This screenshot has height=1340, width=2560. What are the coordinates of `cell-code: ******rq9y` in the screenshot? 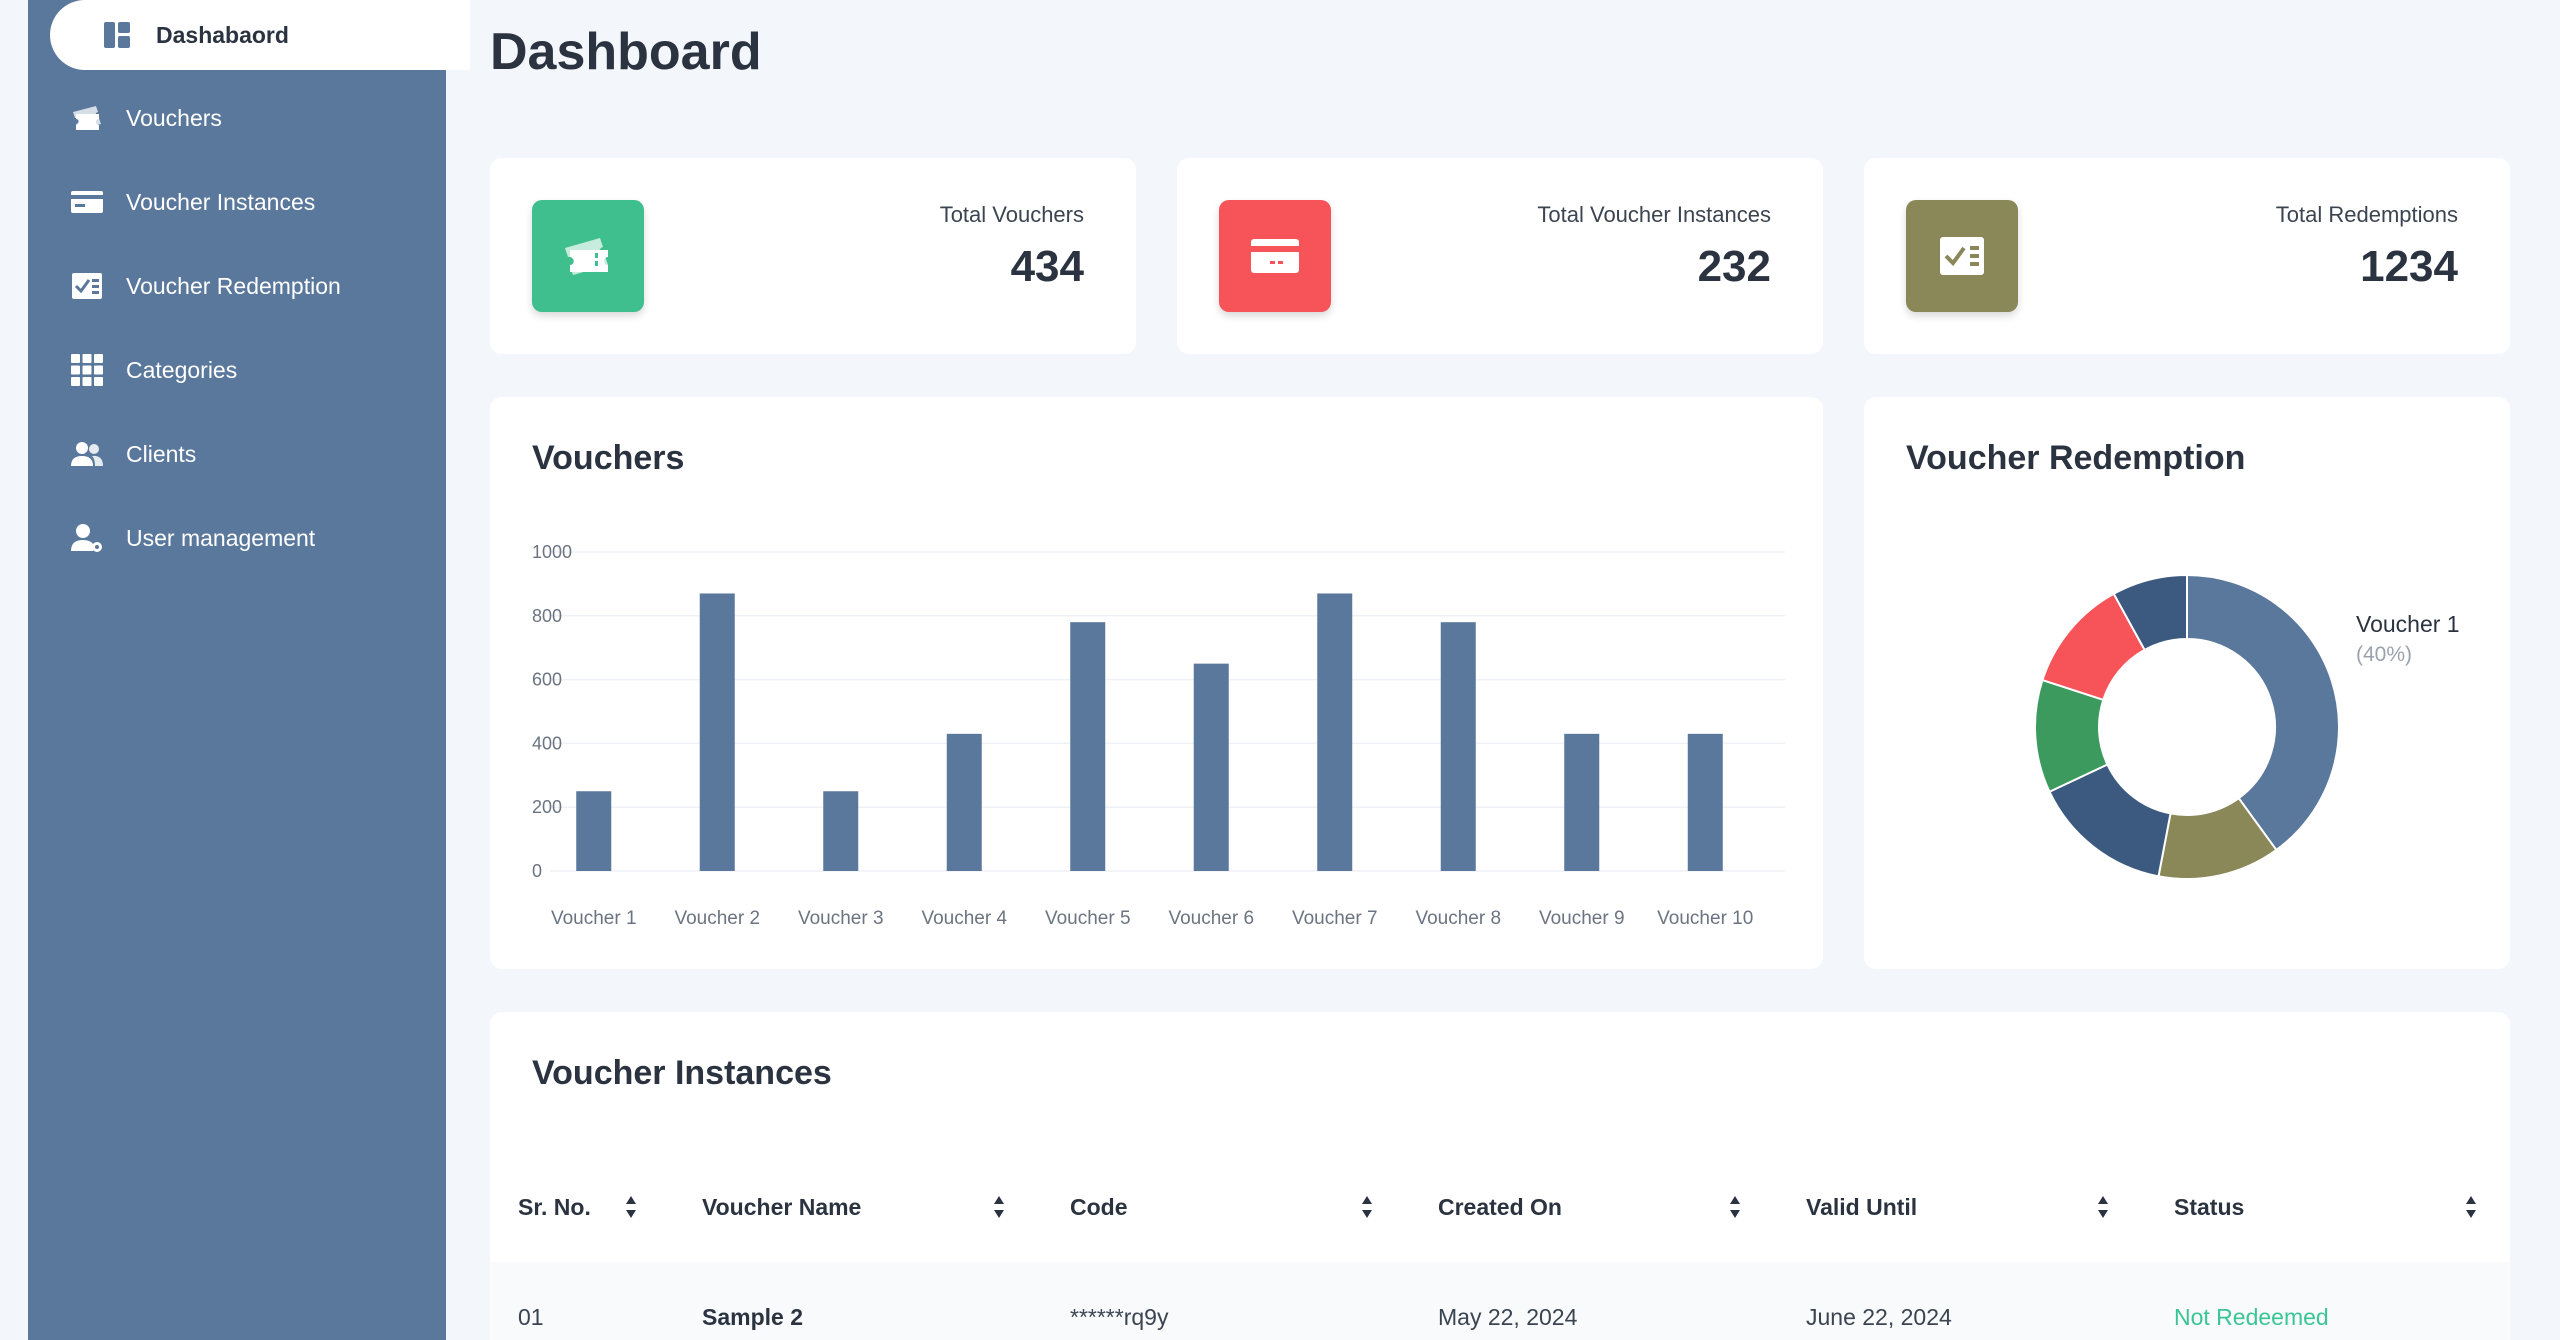 It's located at (1119, 1316).